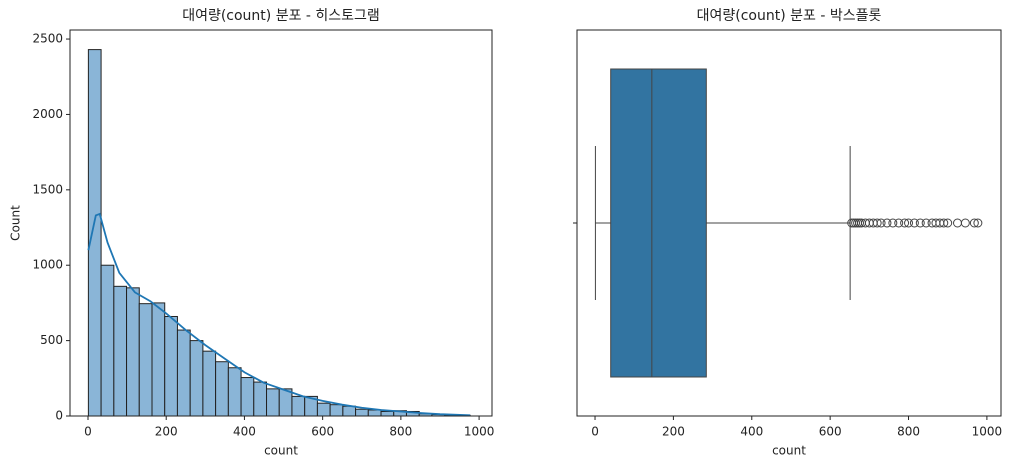 Image resolution: width=1013 pixels, height=467 pixels. What do you see at coordinates (789, 16) in the screenshot?
I see `chart-title: 대여량(count) 분포 - 박스플롯` at bounding box center [789, 16].